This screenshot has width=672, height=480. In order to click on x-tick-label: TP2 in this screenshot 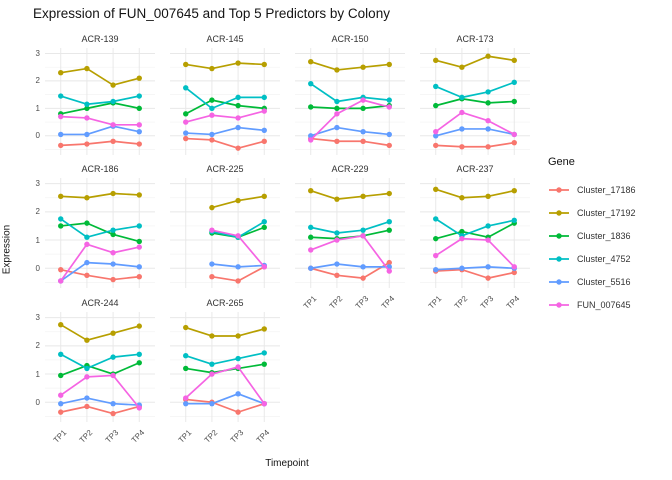, I will do `click(461, 302)`.